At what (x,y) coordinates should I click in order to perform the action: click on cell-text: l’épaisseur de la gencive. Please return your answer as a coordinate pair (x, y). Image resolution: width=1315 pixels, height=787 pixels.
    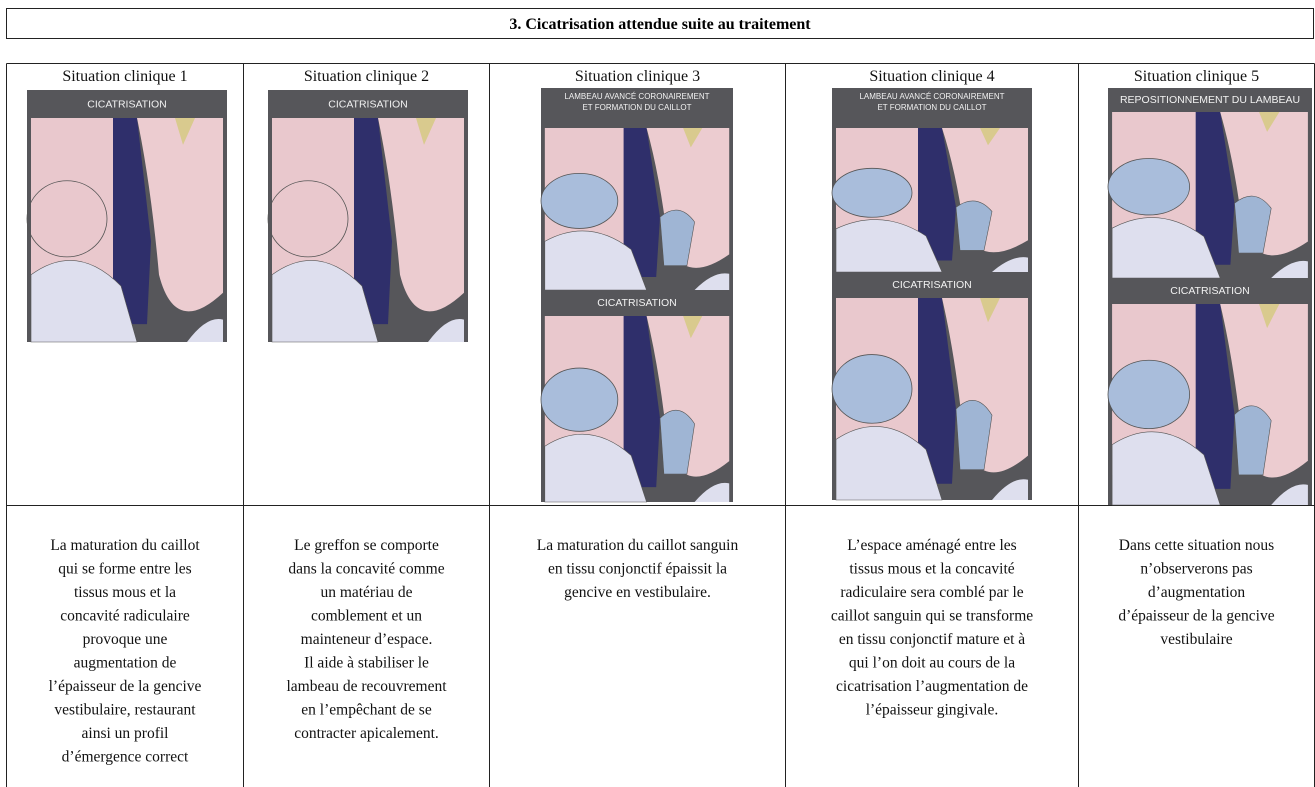
    Looking at the image, I should click on (125, 686).